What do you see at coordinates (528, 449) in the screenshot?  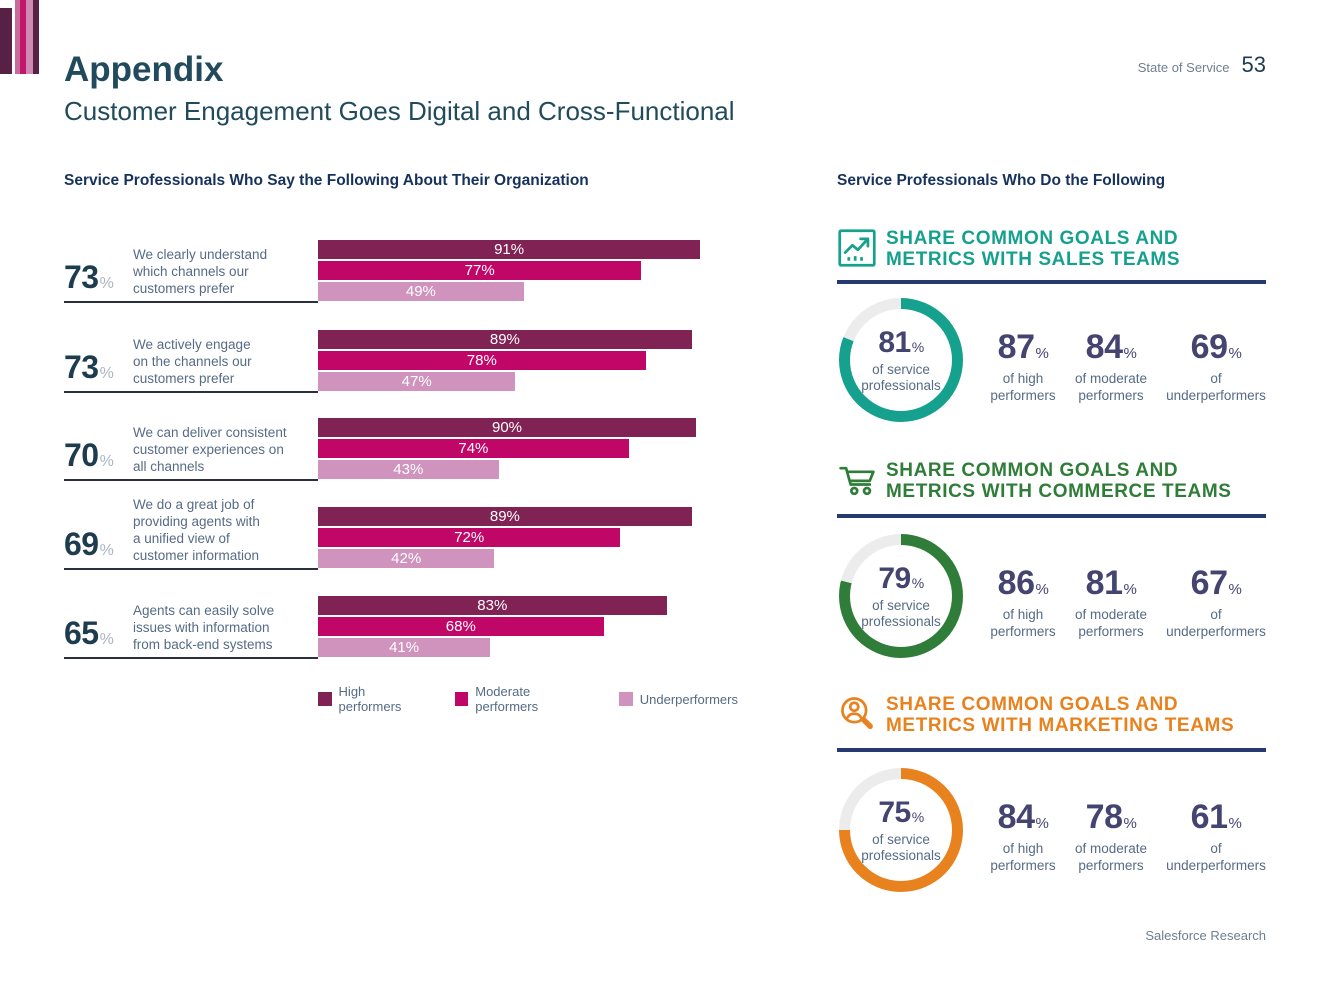 I see `group-bars: 90% 74% 43%` at bounding box center [528, 449].